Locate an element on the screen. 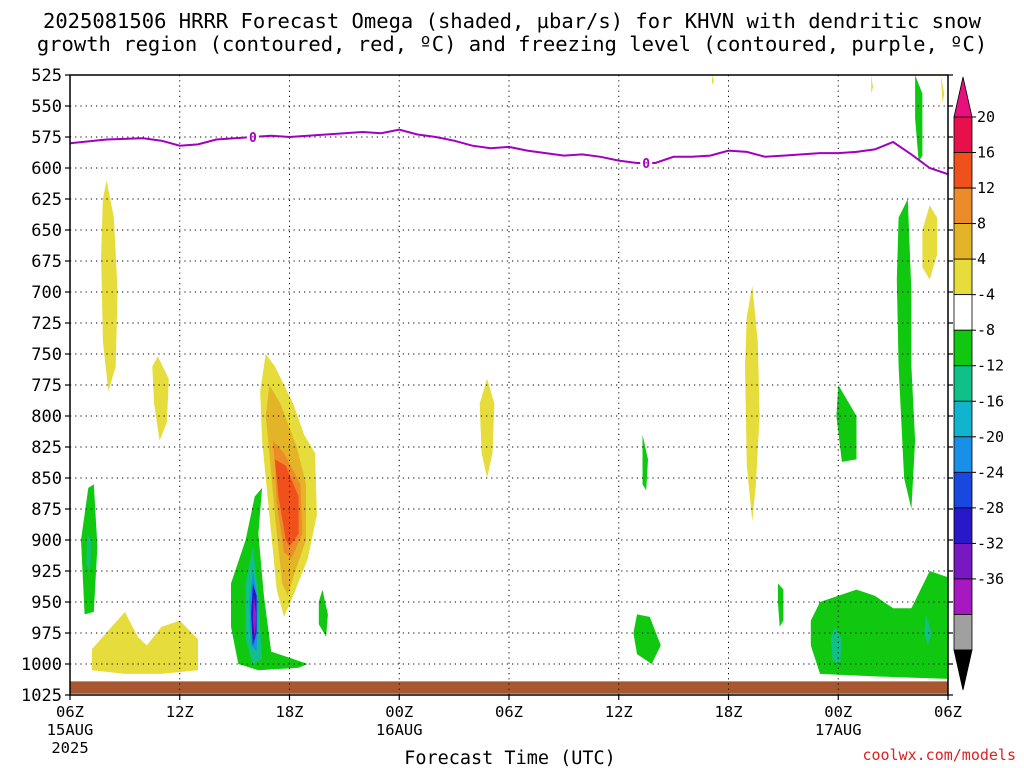 This screenshot has height=768, width=1024. freezing-level-line is located at coordinates (509, 152).